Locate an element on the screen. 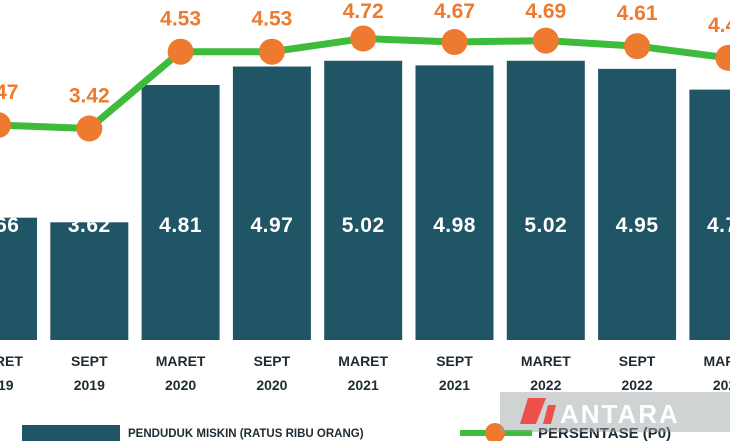  percentage-value-label: 4.67 is located at coordinates (454, 11).